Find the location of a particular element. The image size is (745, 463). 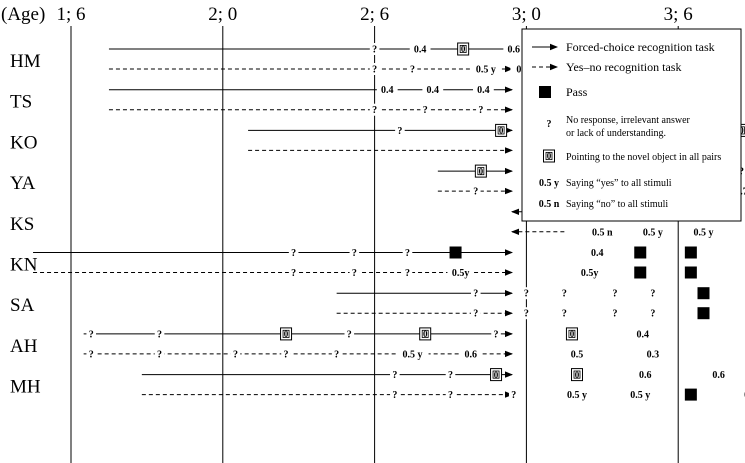

subject-name: HM is located at coordinates (25, 61).